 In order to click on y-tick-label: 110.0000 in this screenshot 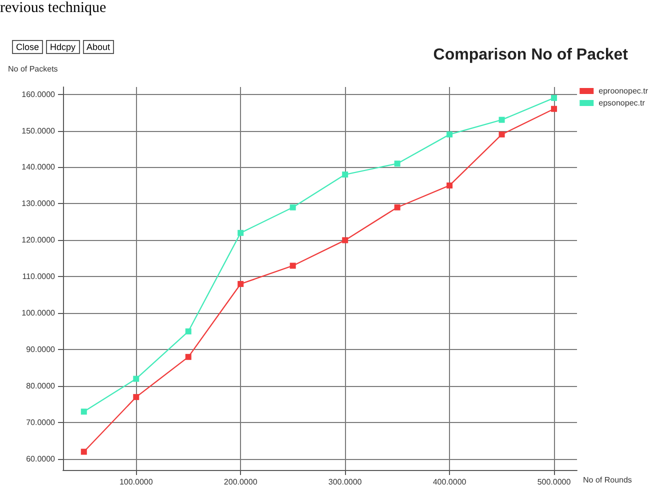, I will do `click(39, 277)`.